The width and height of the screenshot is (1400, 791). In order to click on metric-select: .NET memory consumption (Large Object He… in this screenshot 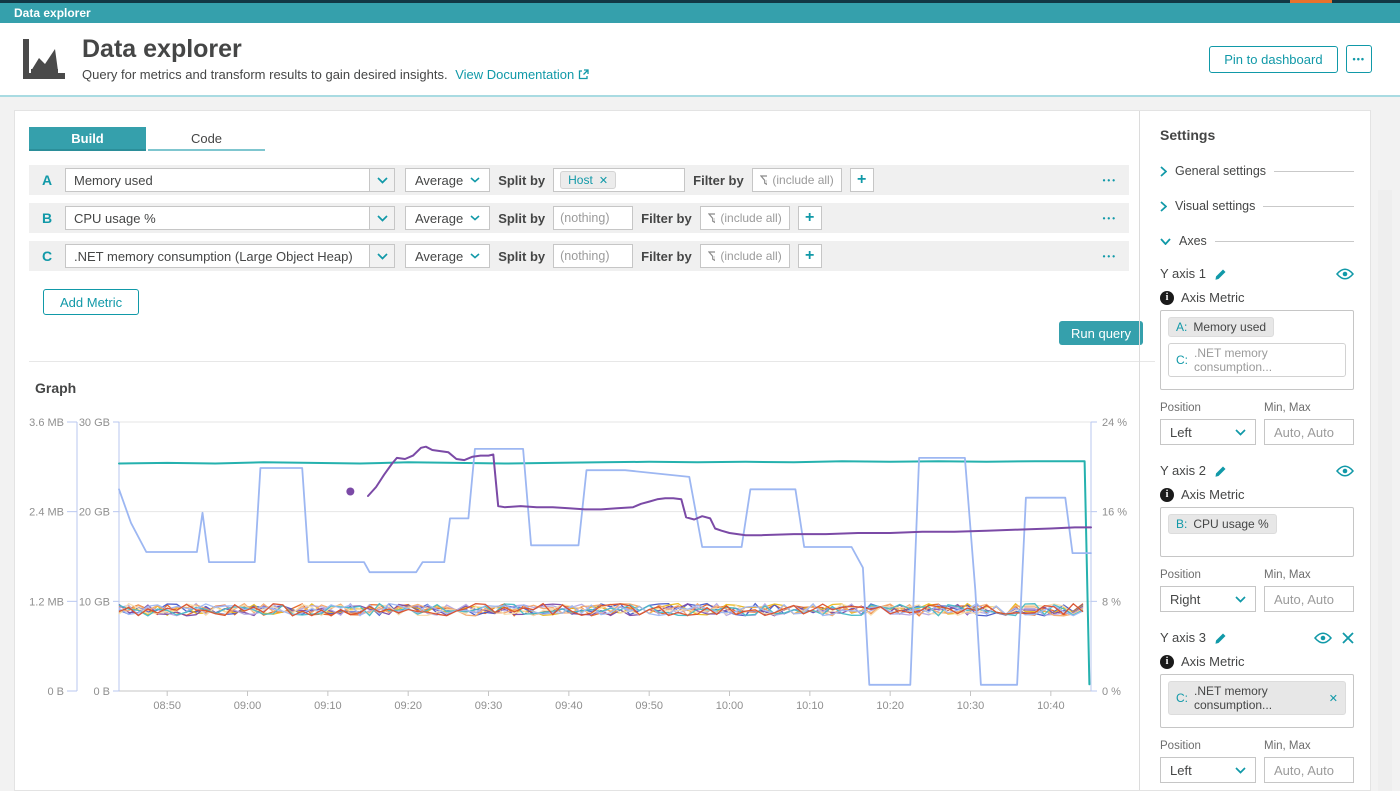, I will do `click(230, 256)`.